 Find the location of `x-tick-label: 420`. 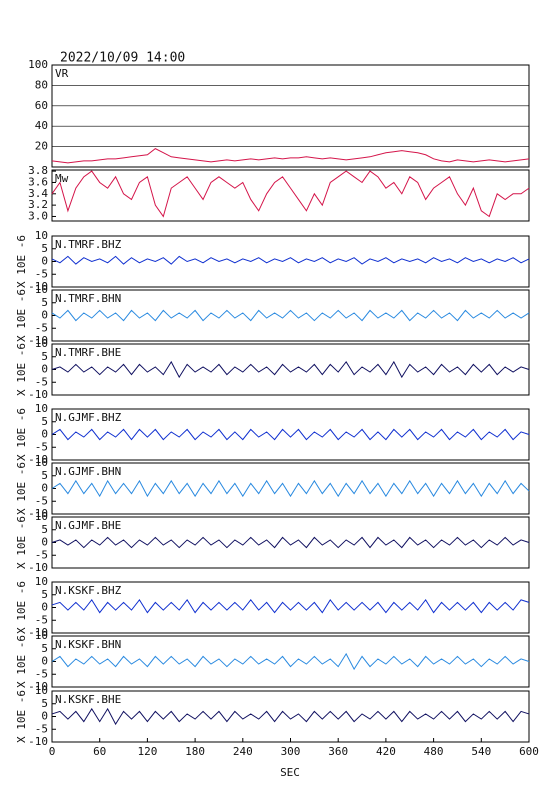

x-tick-label: 420 is located at coordinates (386, 751).